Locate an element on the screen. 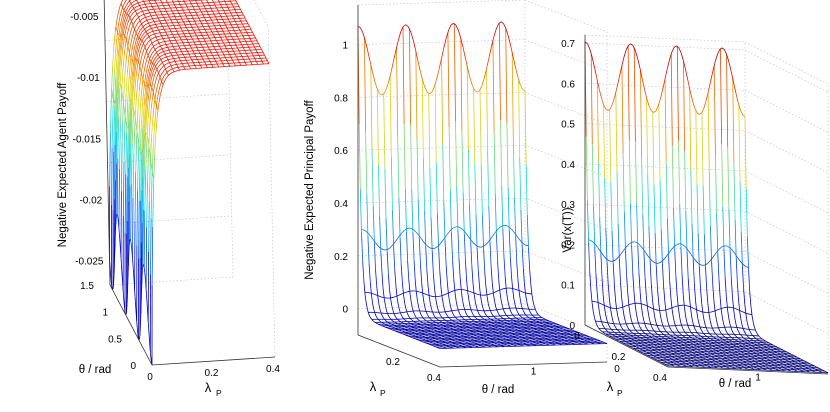 This screenshot has width=830, height=412. chart-1-z-tick-label: -0.005 is located at coordinates (84, 17).